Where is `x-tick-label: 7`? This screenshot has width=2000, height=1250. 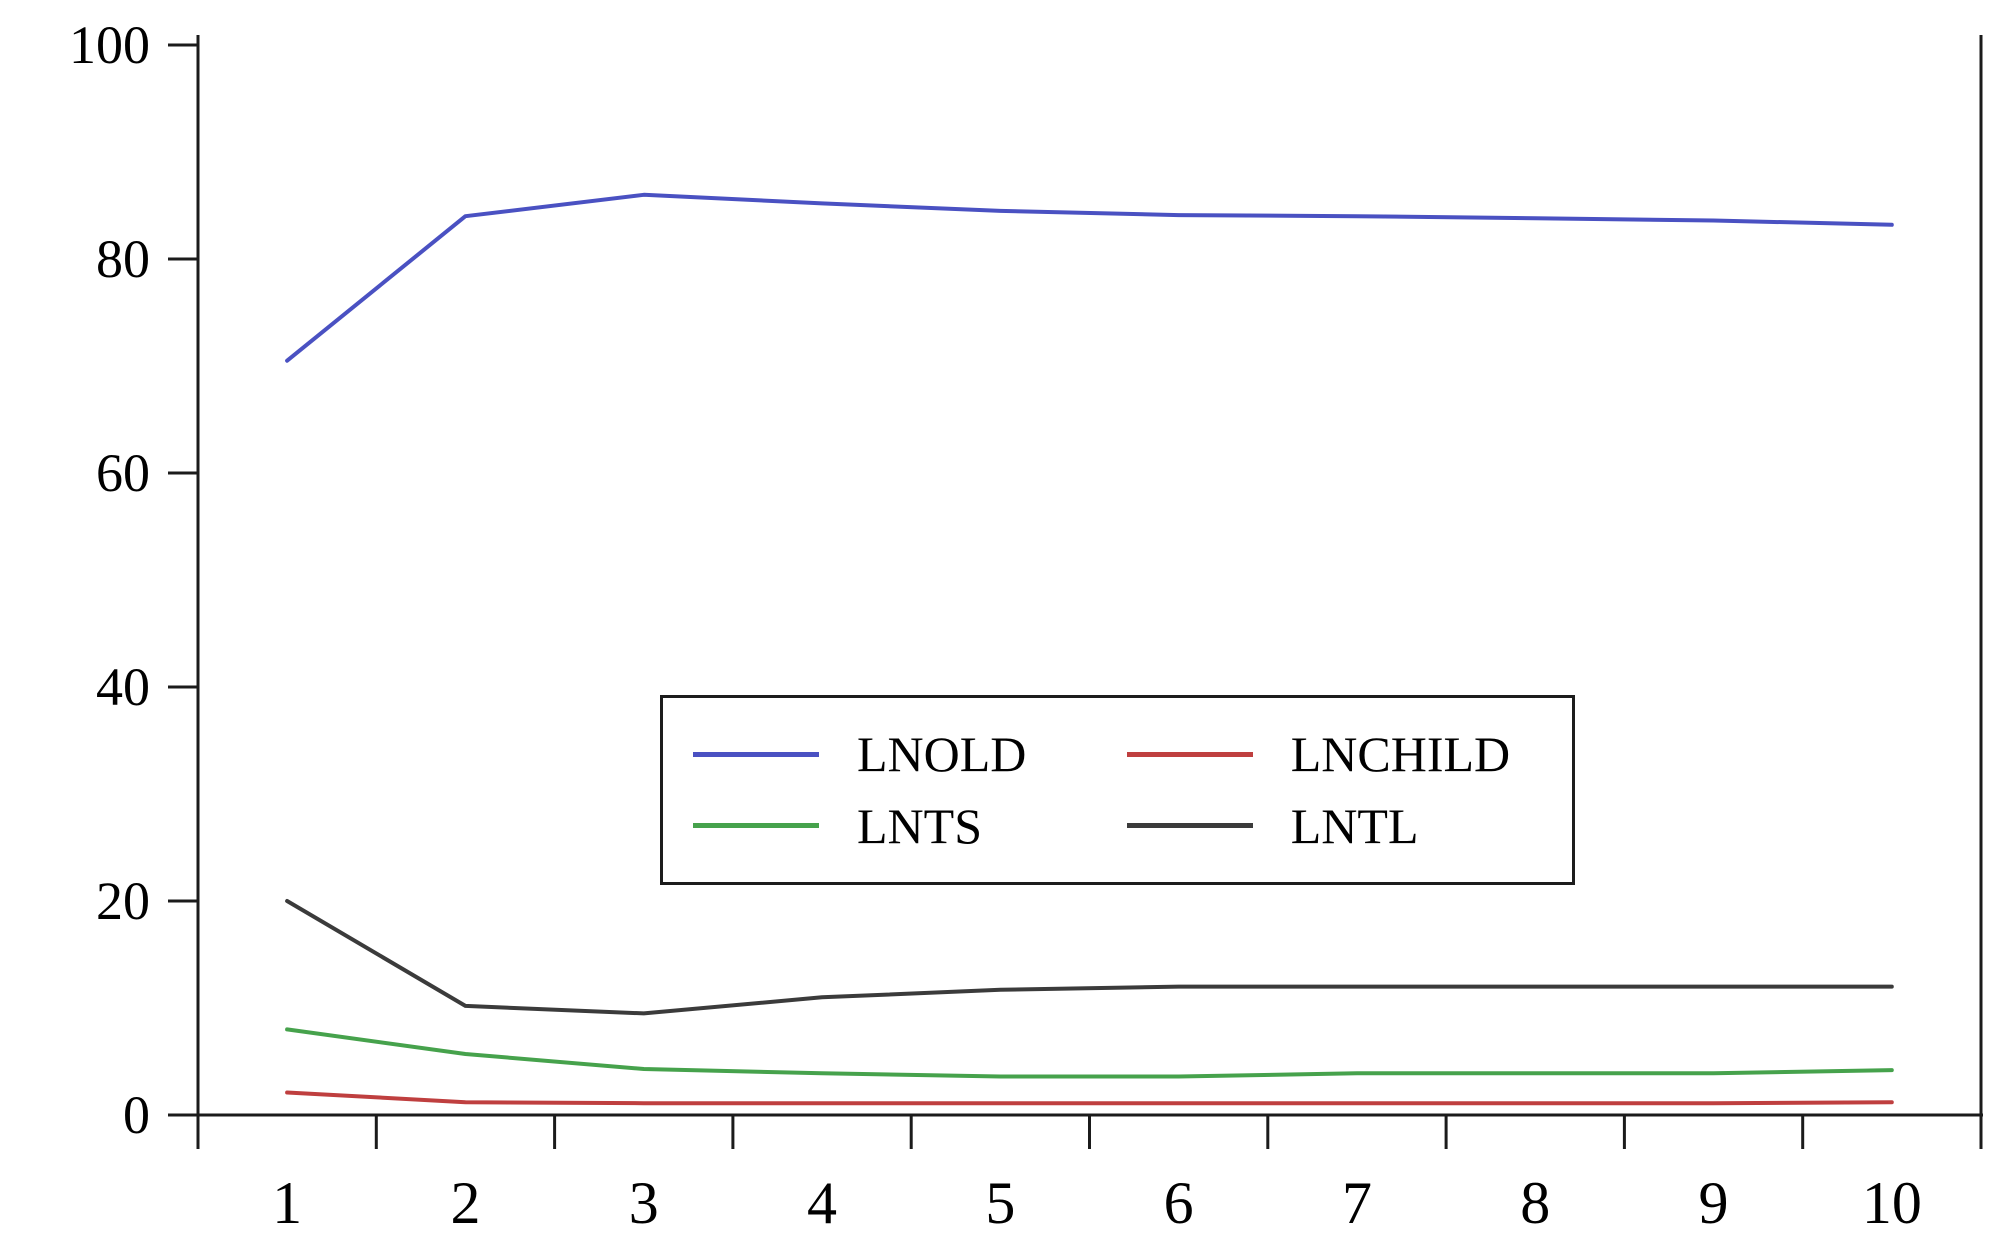
x-tick-label: 7 is located at coordinates (1357, 1203).